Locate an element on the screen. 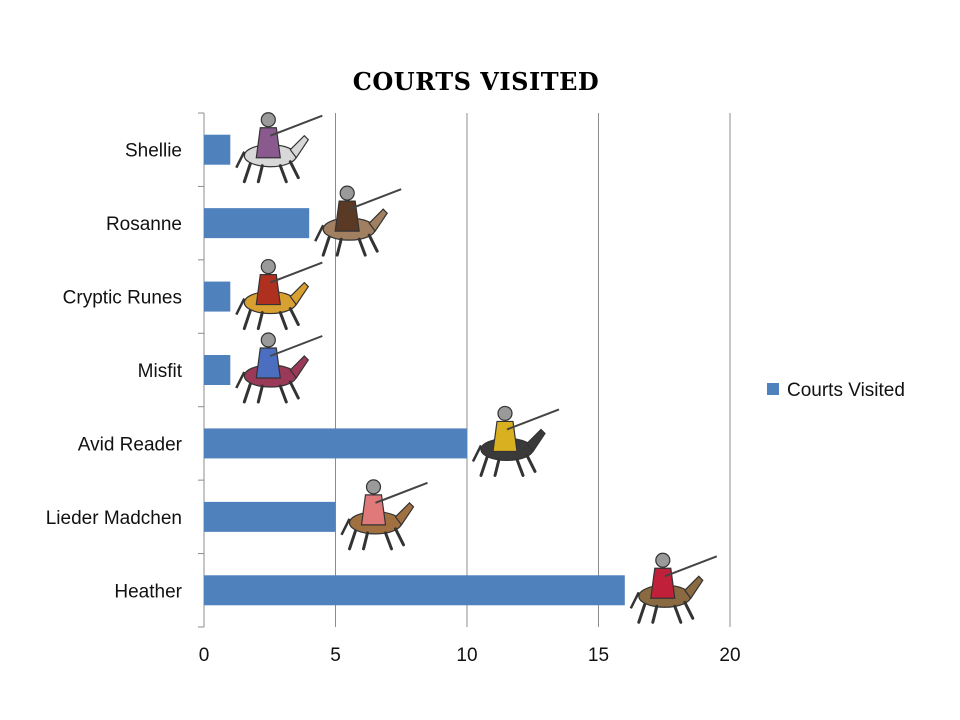  category-label: Shellie is located at coordinates (153, 151).